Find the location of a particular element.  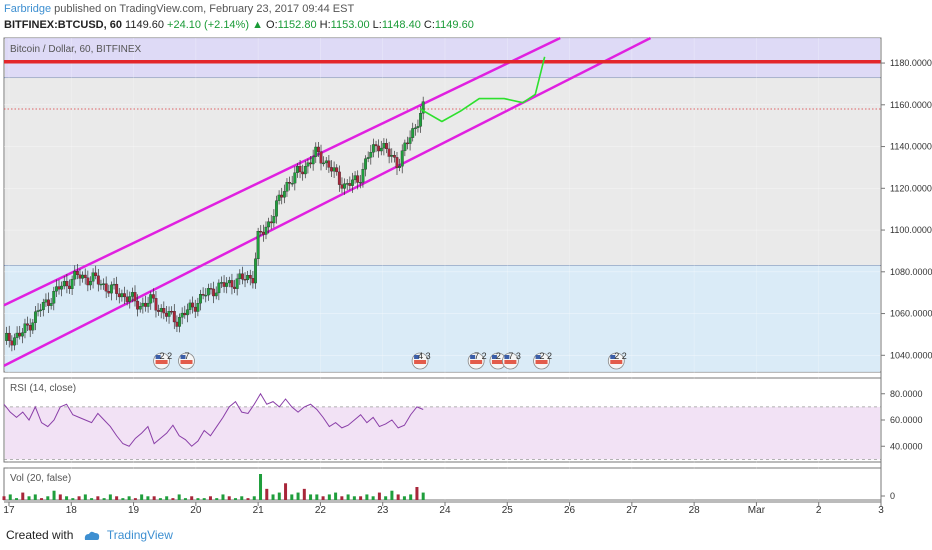

x-tick-label: 20 is located at coordinates (196, 510).